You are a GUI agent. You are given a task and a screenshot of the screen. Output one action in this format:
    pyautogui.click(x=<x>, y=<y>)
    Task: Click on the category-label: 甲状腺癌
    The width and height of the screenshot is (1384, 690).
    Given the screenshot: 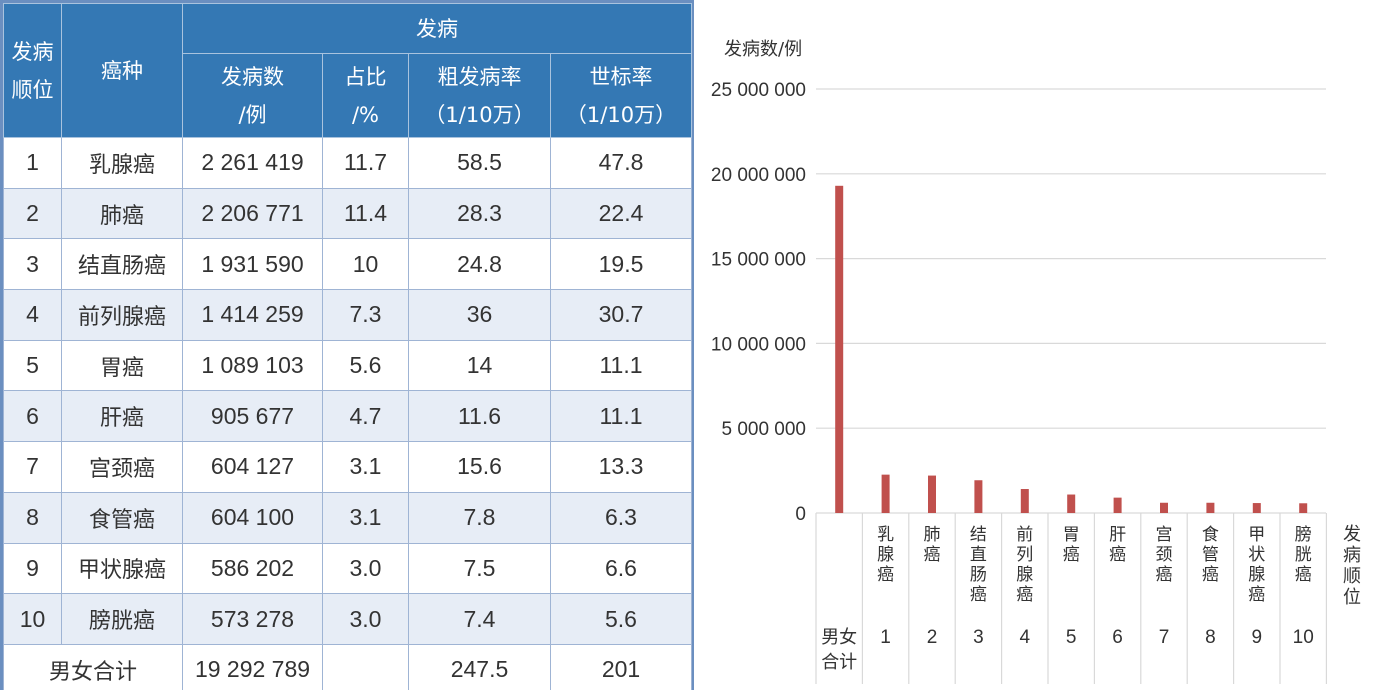 What is the action you would take?
    pyautogui.click(x=1256, y=565)
    